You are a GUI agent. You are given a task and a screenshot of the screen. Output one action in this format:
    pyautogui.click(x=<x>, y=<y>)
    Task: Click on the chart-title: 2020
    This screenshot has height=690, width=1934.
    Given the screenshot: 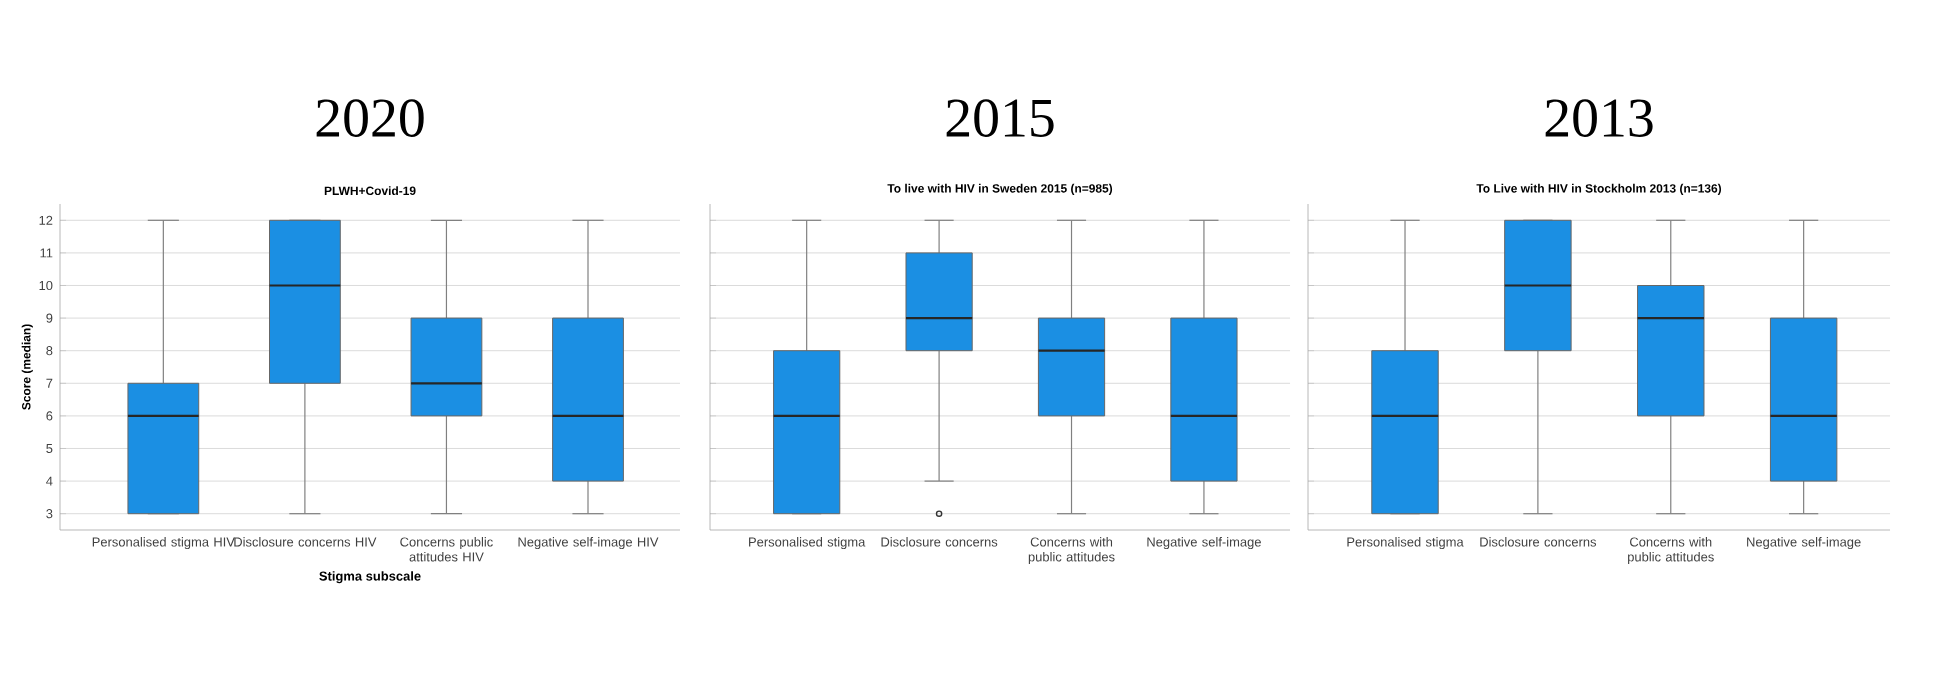 What is the action you would take?
    pyautogui.click(x=370, y=118)
    